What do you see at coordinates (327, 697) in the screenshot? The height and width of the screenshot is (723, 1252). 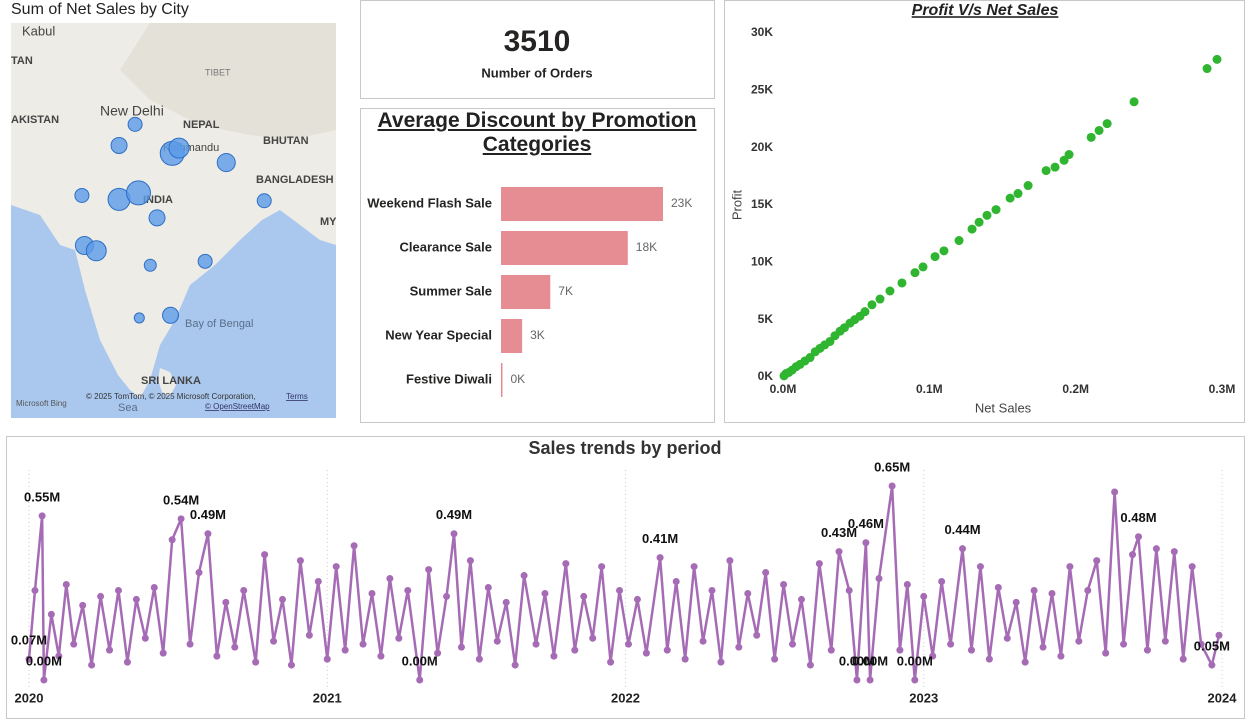 I see `x-tick-label: 2021` at bounding box center [327, 697].